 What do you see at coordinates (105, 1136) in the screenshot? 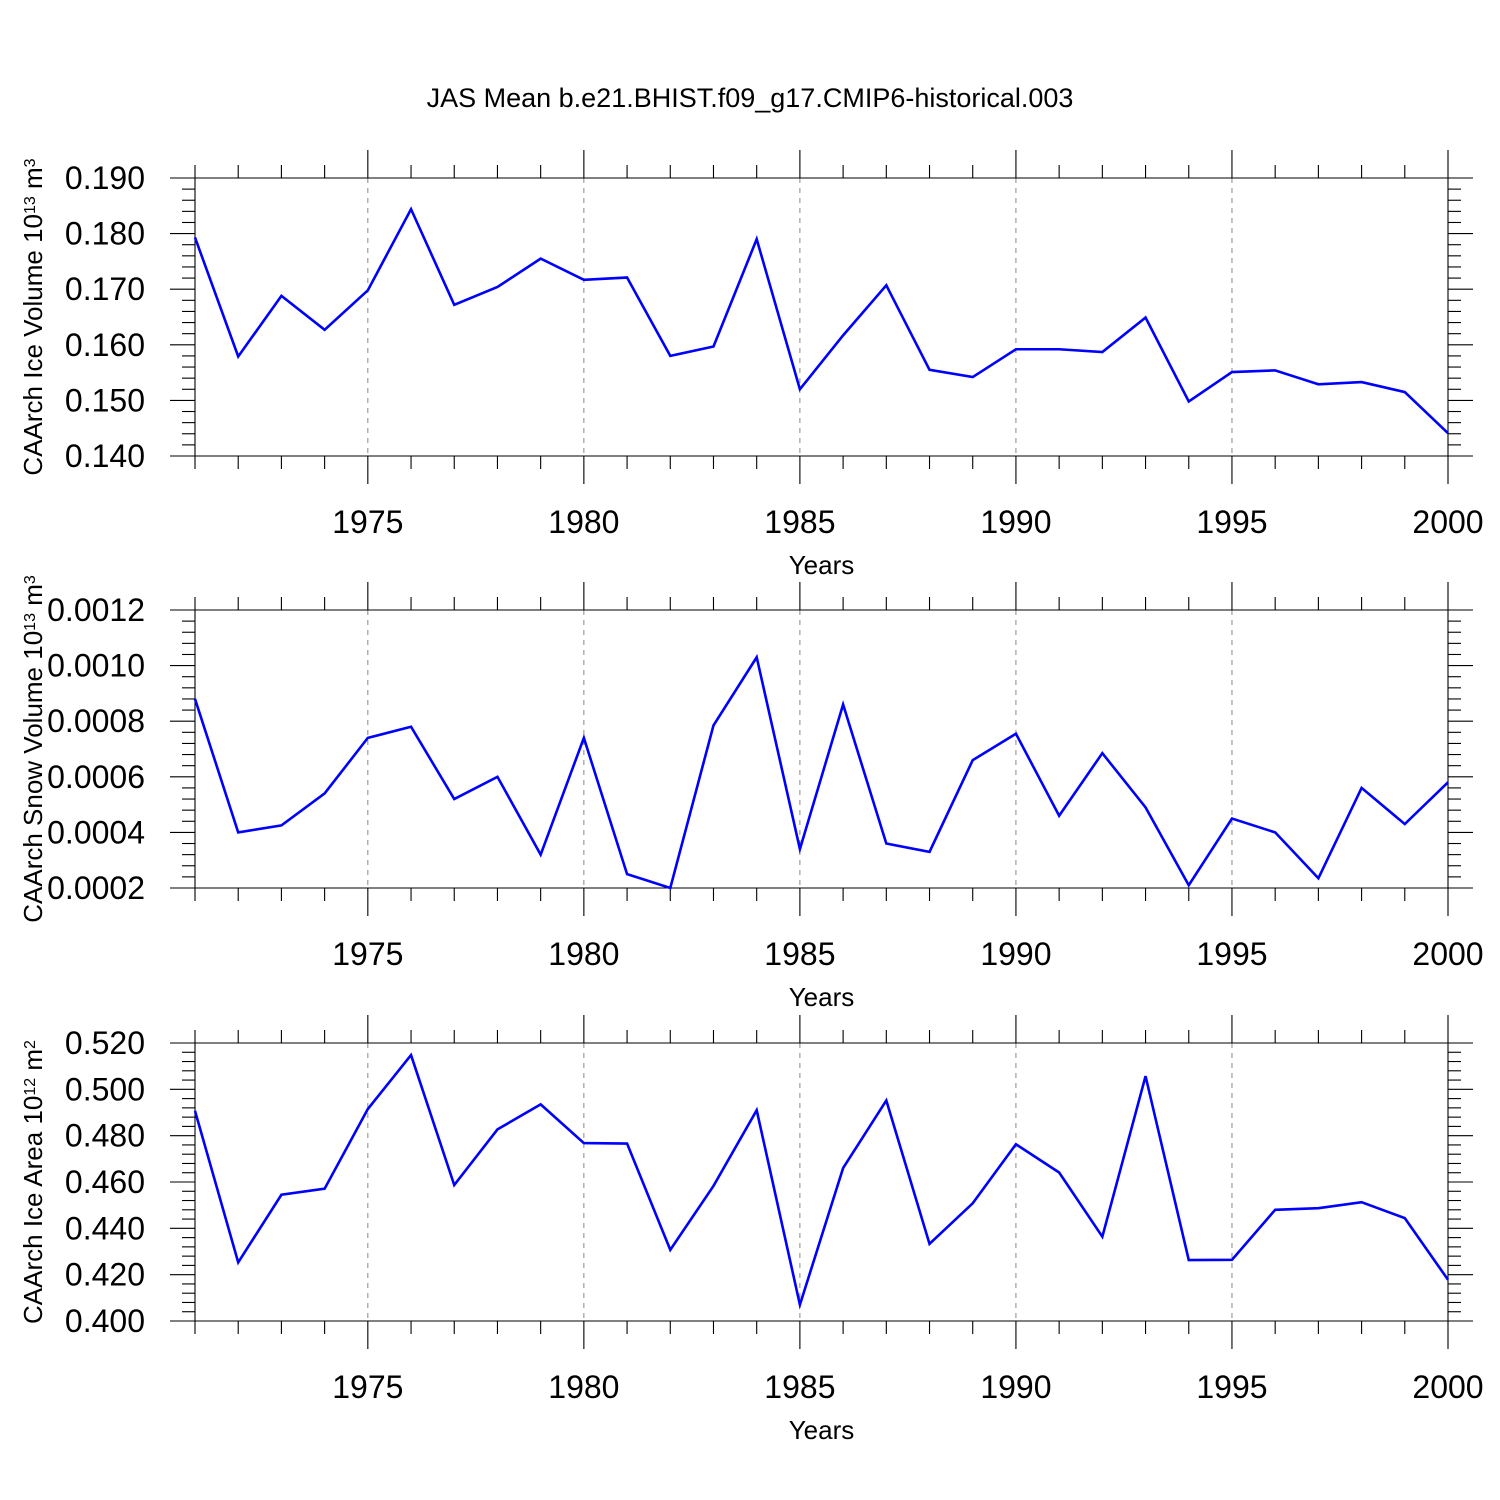
I see `y-tick-label: 0.480` at bounding box center [105, 1136].